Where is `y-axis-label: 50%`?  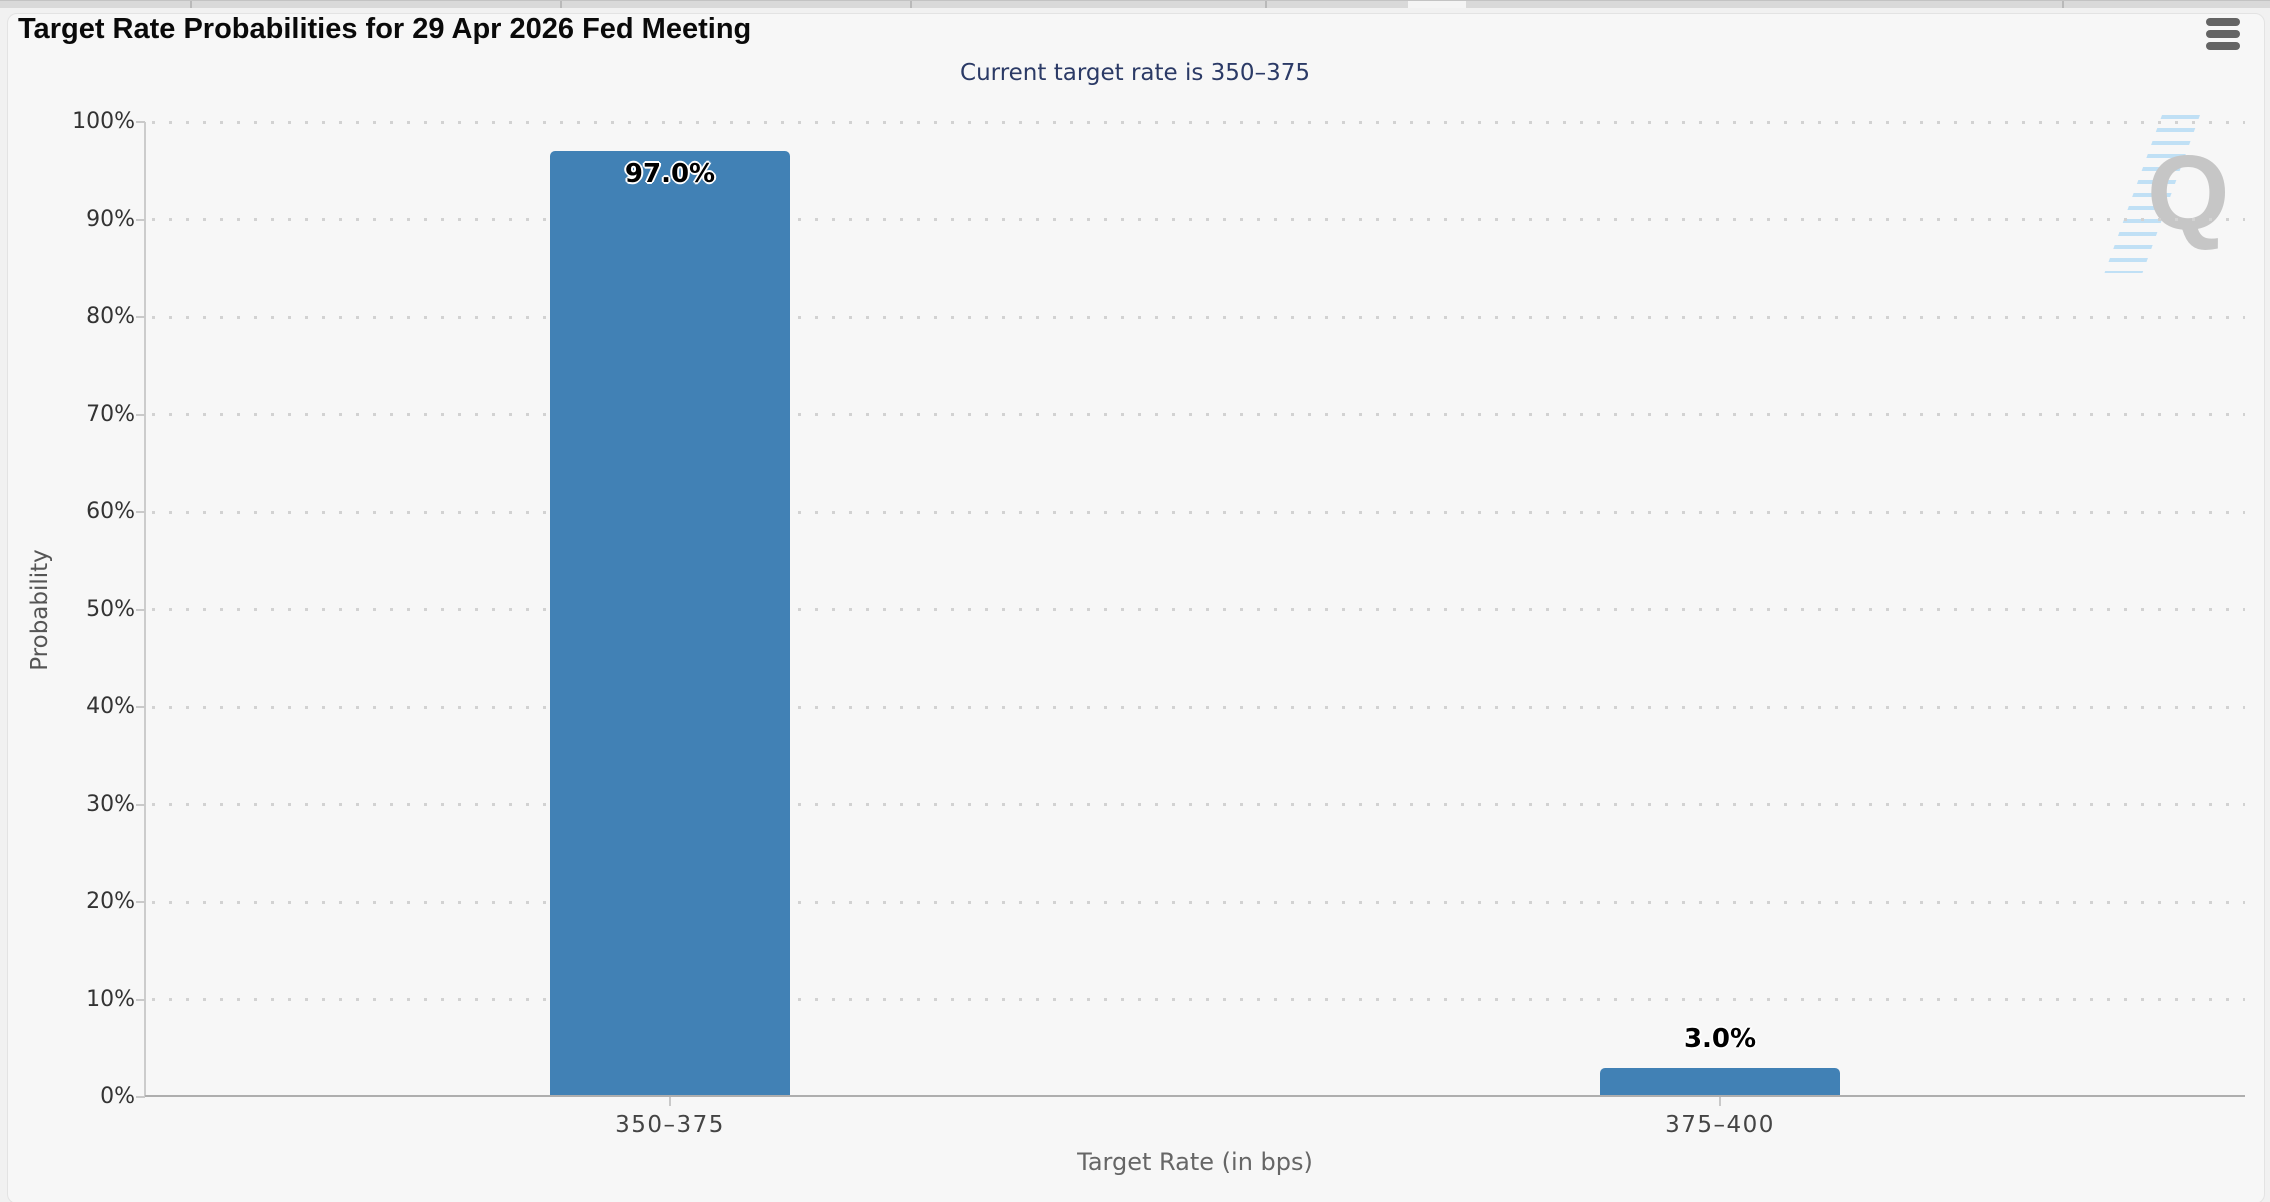 y-axis-label: 50% is located at coordinates (110, 609).